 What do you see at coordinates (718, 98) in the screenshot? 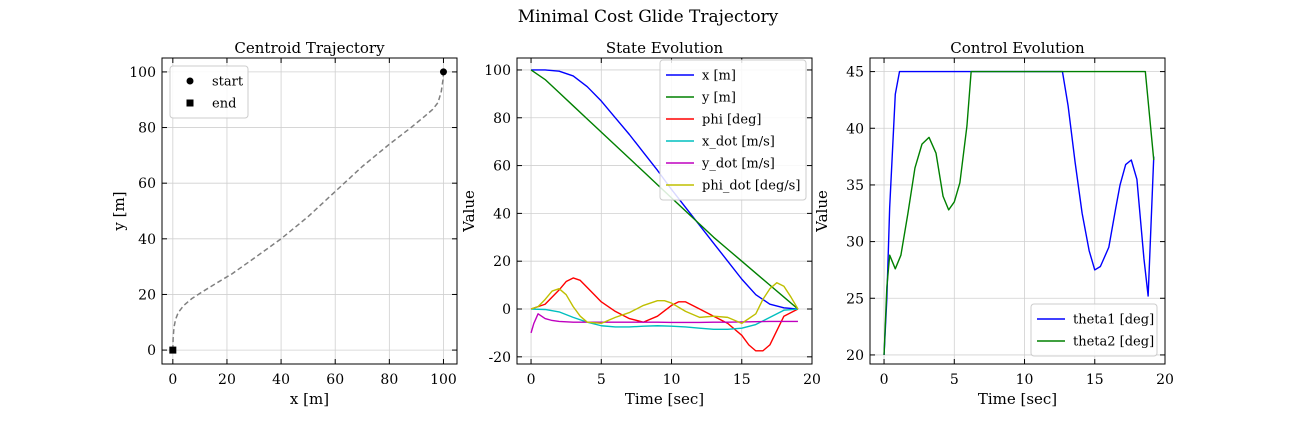
I see `legend-label-y-m: y [m]` at bounding box center [718, 98].